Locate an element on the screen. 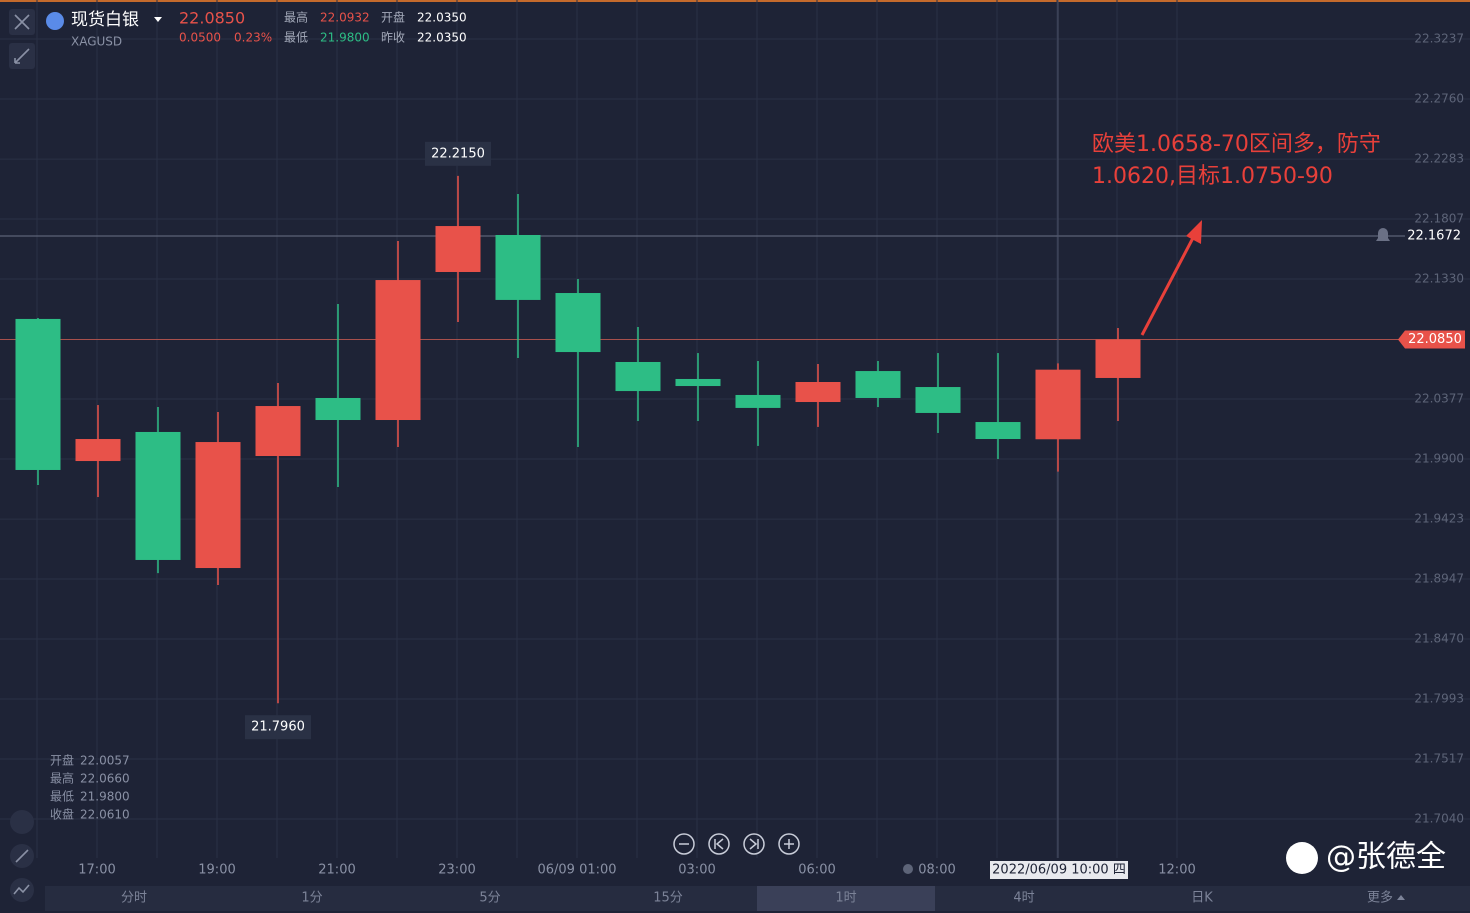  x-tick-label: 03:00 is located at coordinates (696, 870).